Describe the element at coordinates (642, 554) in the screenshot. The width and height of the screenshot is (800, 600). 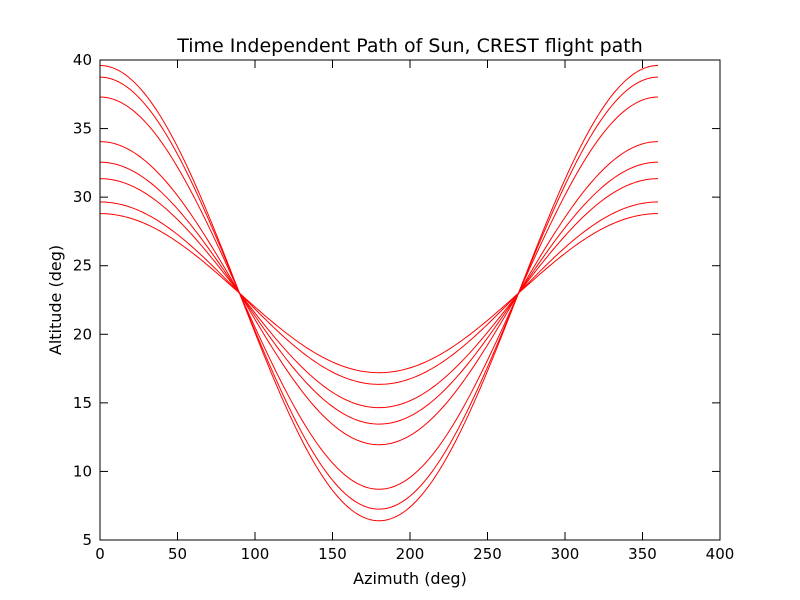
I see `x-tick-label: 350` at that location.